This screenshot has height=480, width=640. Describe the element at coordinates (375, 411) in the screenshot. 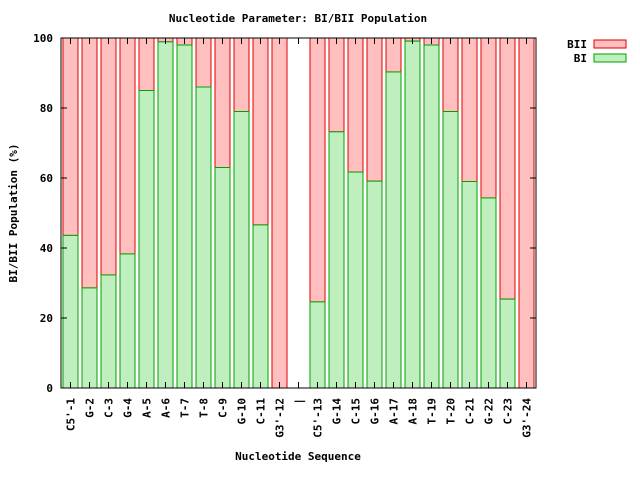

I see `x-tick-label: G-16` at that location.